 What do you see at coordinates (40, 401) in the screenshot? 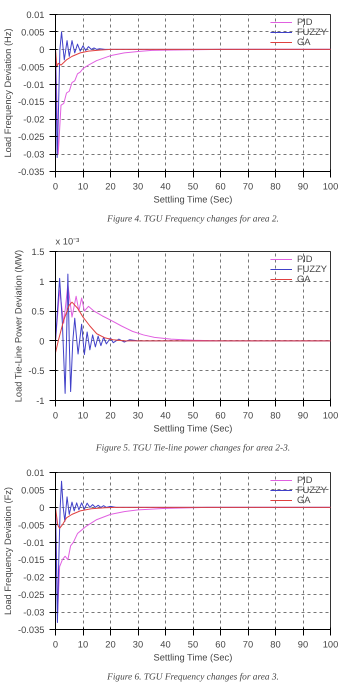
I see `y-tick-label: -1` at bounding box center [40, 401].